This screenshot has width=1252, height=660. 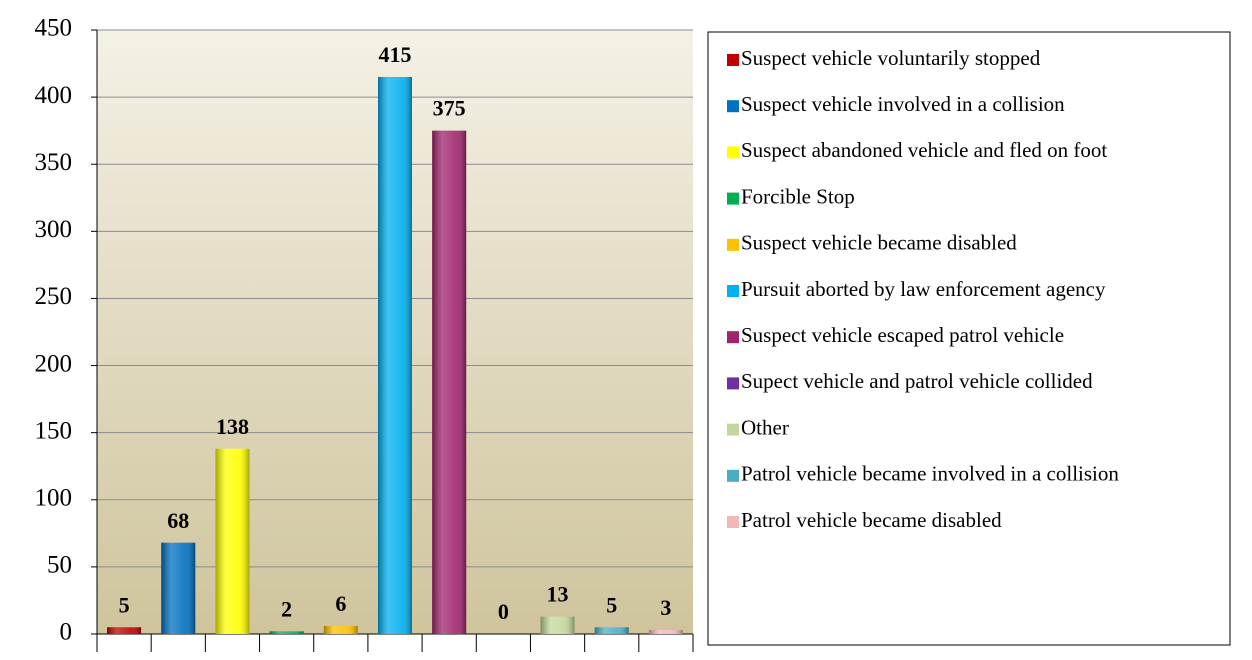 I want to click on y-tick-label: 50, so click(x=59, y=565).